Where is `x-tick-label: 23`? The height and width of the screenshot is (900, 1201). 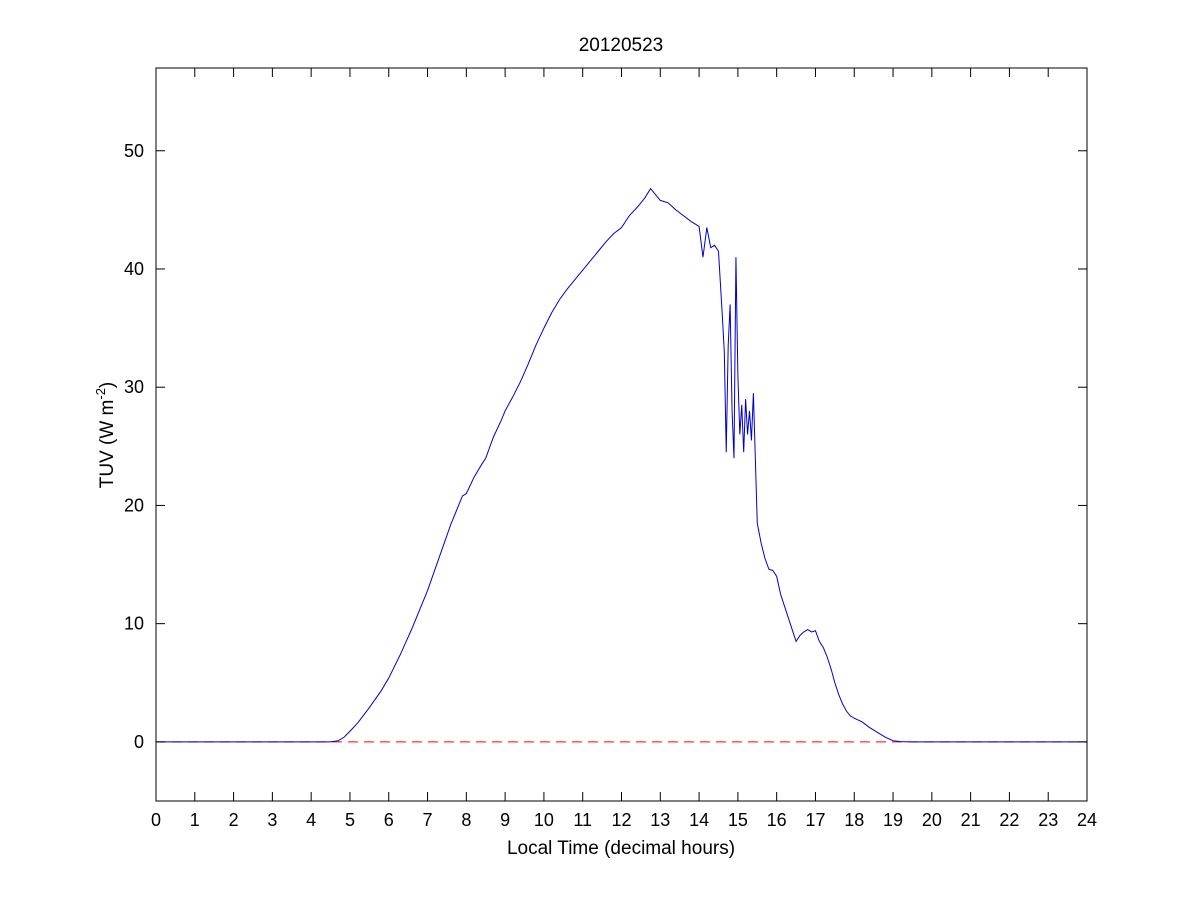
x-tick-label: 23 is located at coordinates (1048, 820).